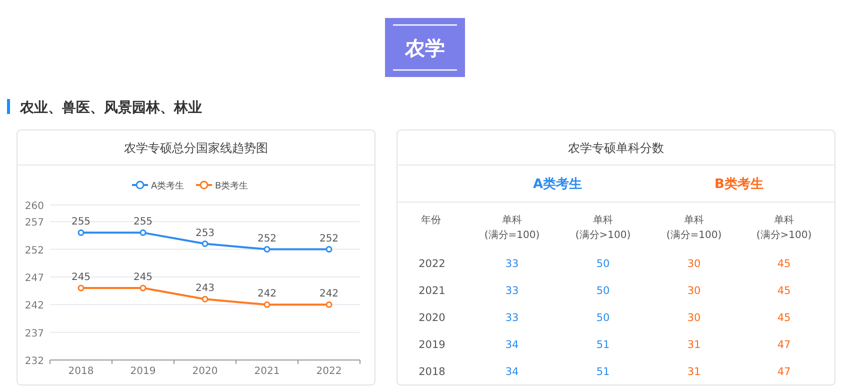  I want to click on data-label: 243, so click(205, 288).